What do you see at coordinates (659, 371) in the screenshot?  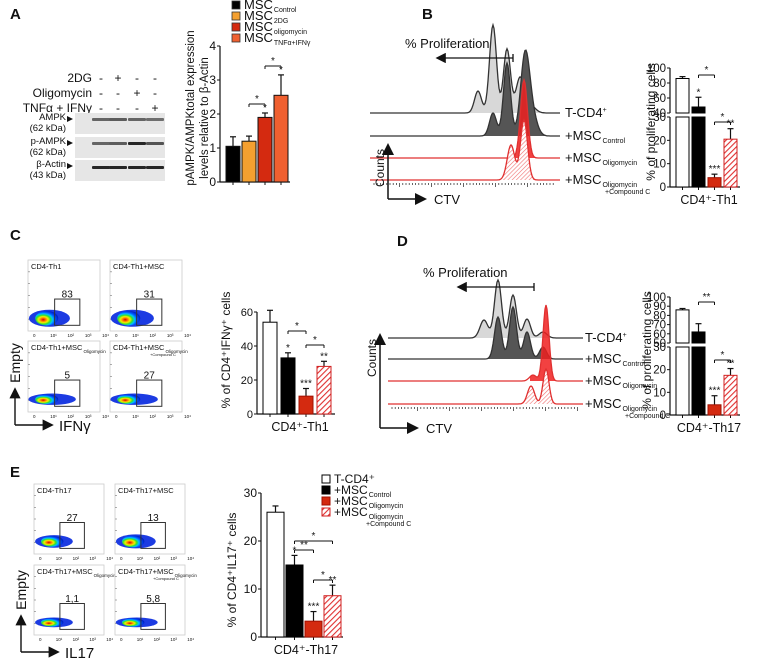 I see `y-tick-label: 20` at bounding box center [659, 371].